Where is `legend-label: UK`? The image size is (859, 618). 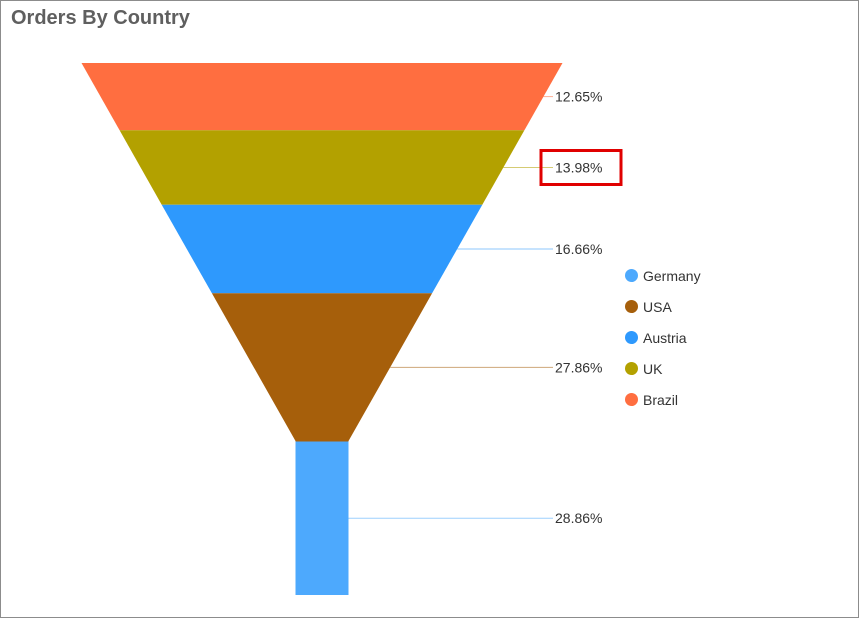
legend-label: UK is located at coordinates (653, 368).